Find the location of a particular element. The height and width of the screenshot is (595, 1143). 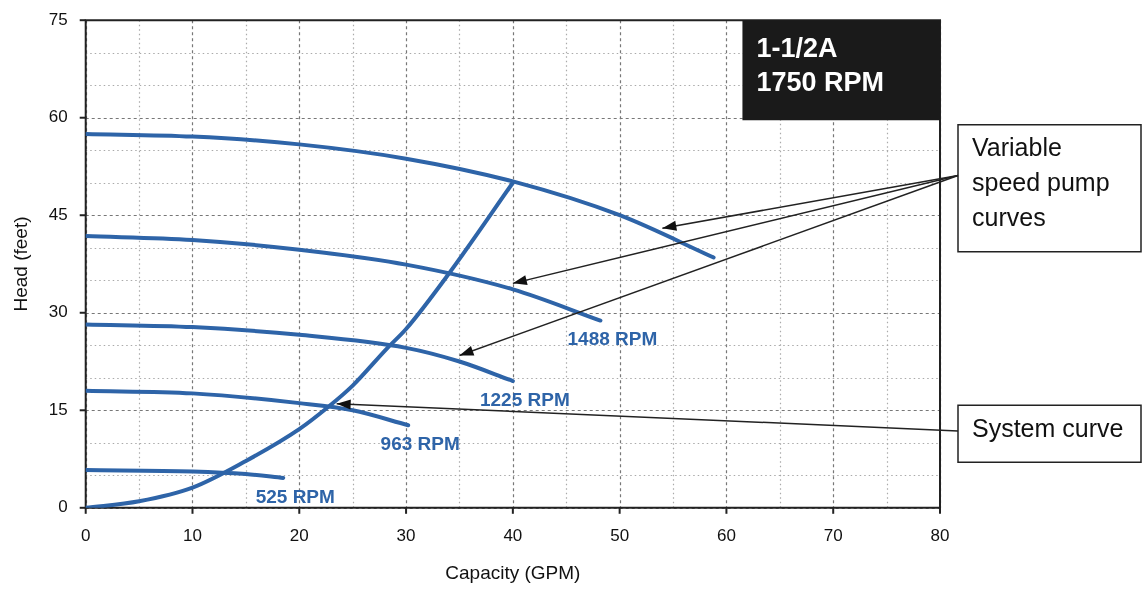

y-tick-label: 45 is located at coordinates (58, 214).